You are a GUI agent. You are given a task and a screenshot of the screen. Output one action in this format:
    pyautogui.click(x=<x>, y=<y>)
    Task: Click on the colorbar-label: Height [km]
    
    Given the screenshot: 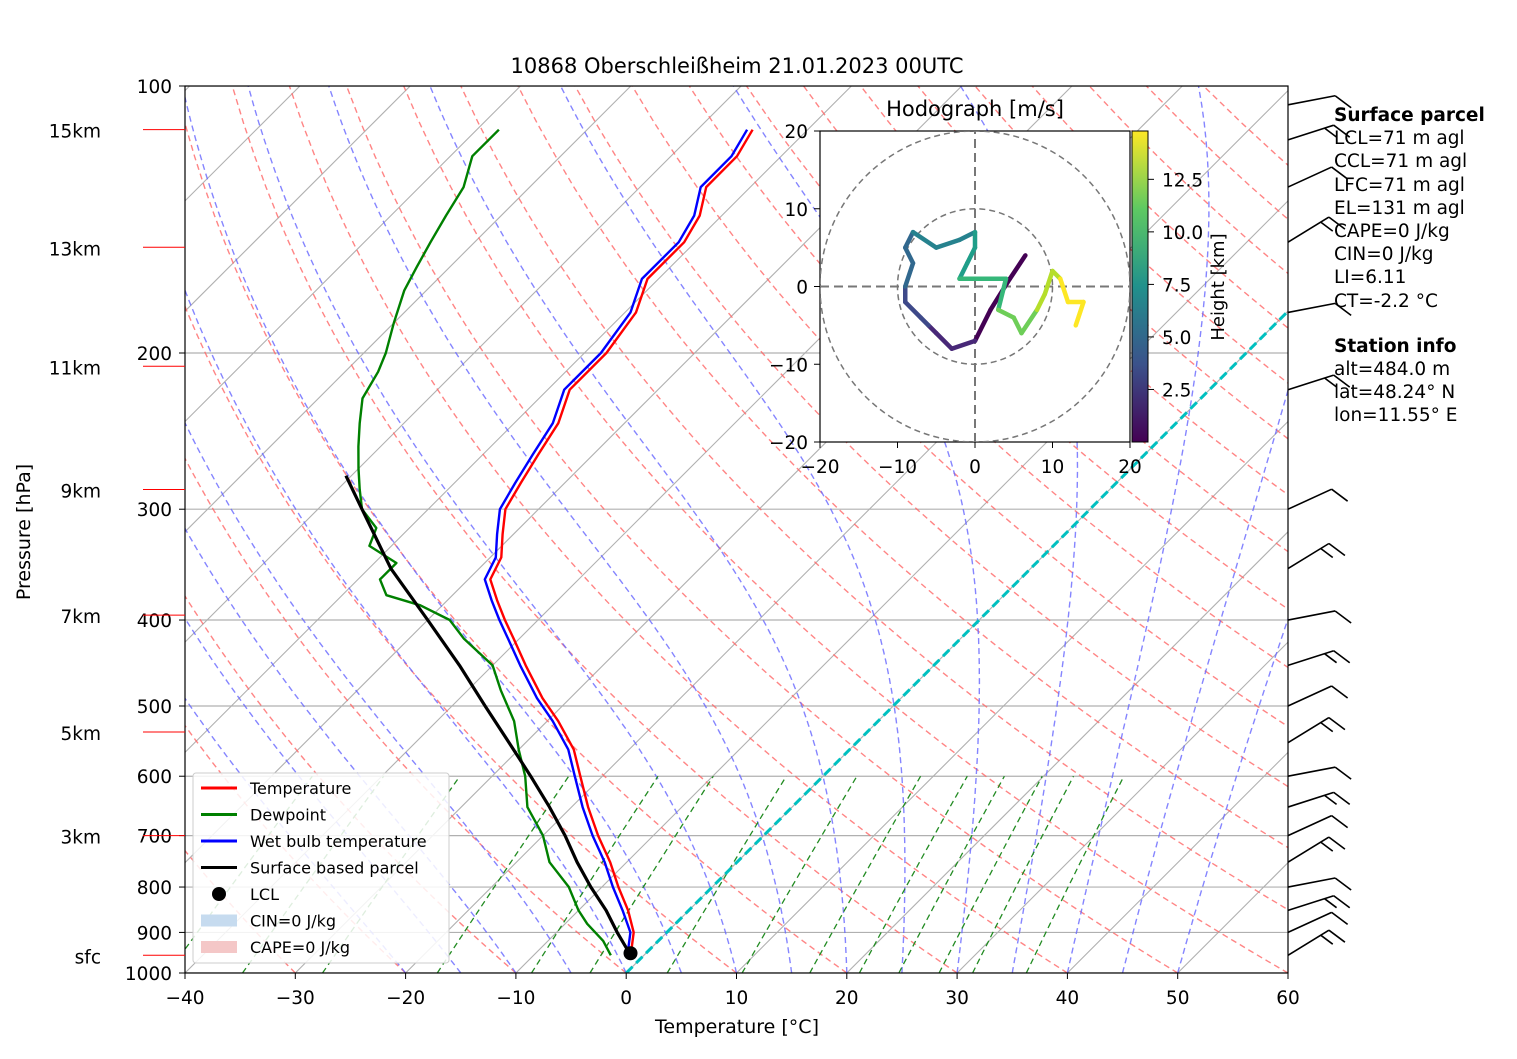 What is the action you would take?
    pyautogui.click(x=1218, y=286)
    